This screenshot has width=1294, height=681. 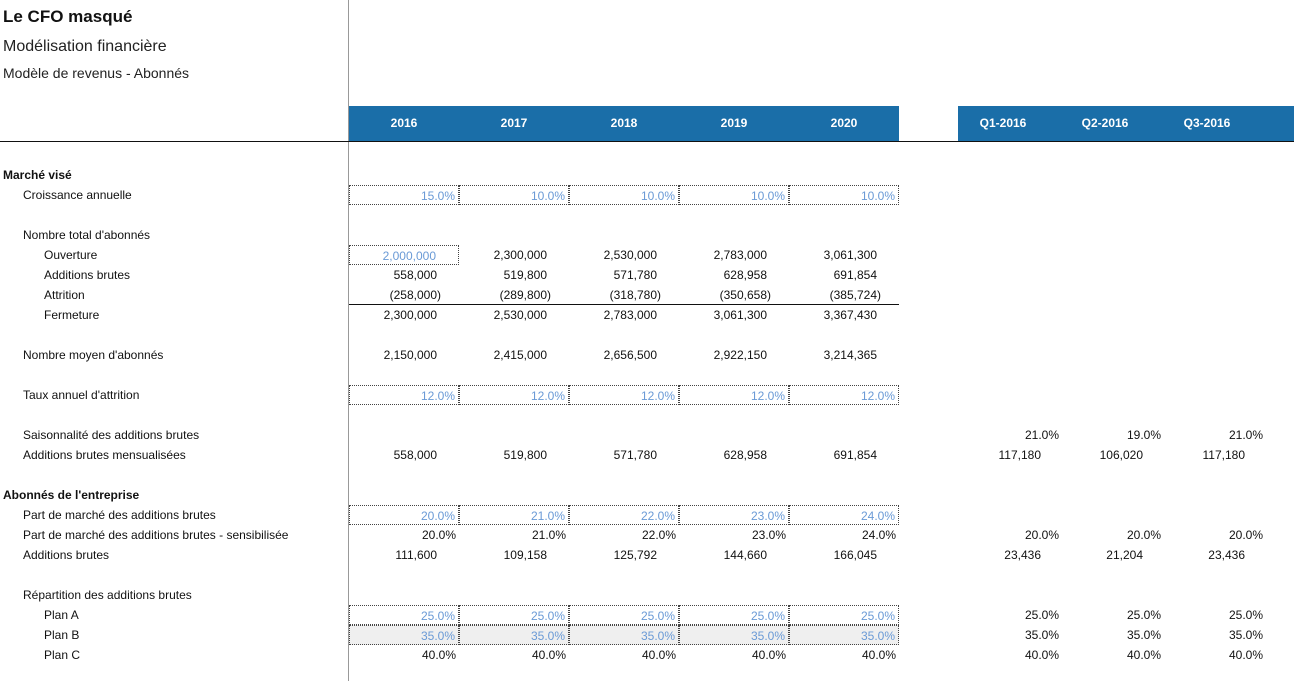 What do you see at coordinates (844, 515) in the screenshot?
I see `input-cell: 24.0%` at bounding box center [844, 515].